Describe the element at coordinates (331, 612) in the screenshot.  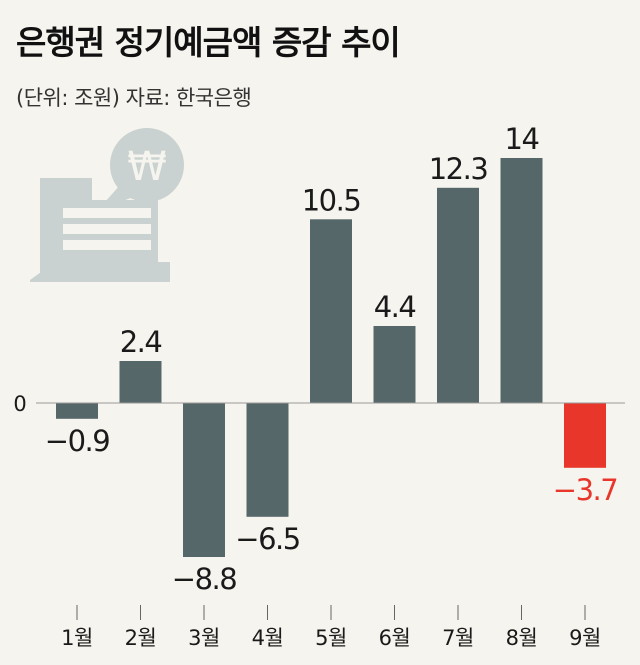
I see `x-axis-ticks` at that location.